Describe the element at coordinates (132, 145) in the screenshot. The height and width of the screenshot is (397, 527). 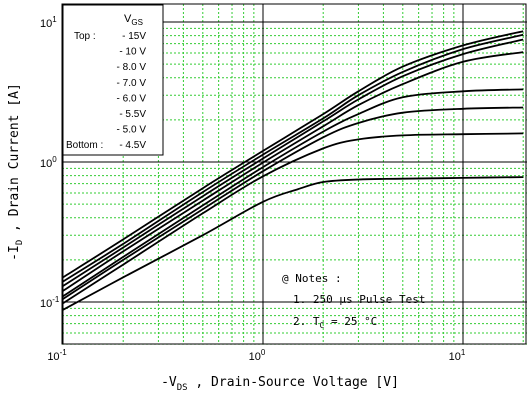
I see `legend-entry-8: - 4.5V` at that location.